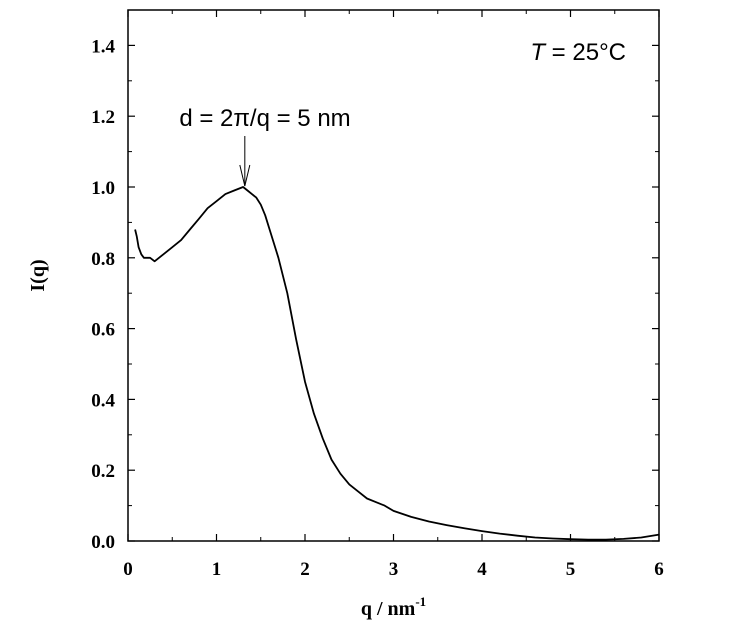  Describe the element at coordinates (38, 275) in the screenshot. I see `y-axis-title: I(q)` at that location.